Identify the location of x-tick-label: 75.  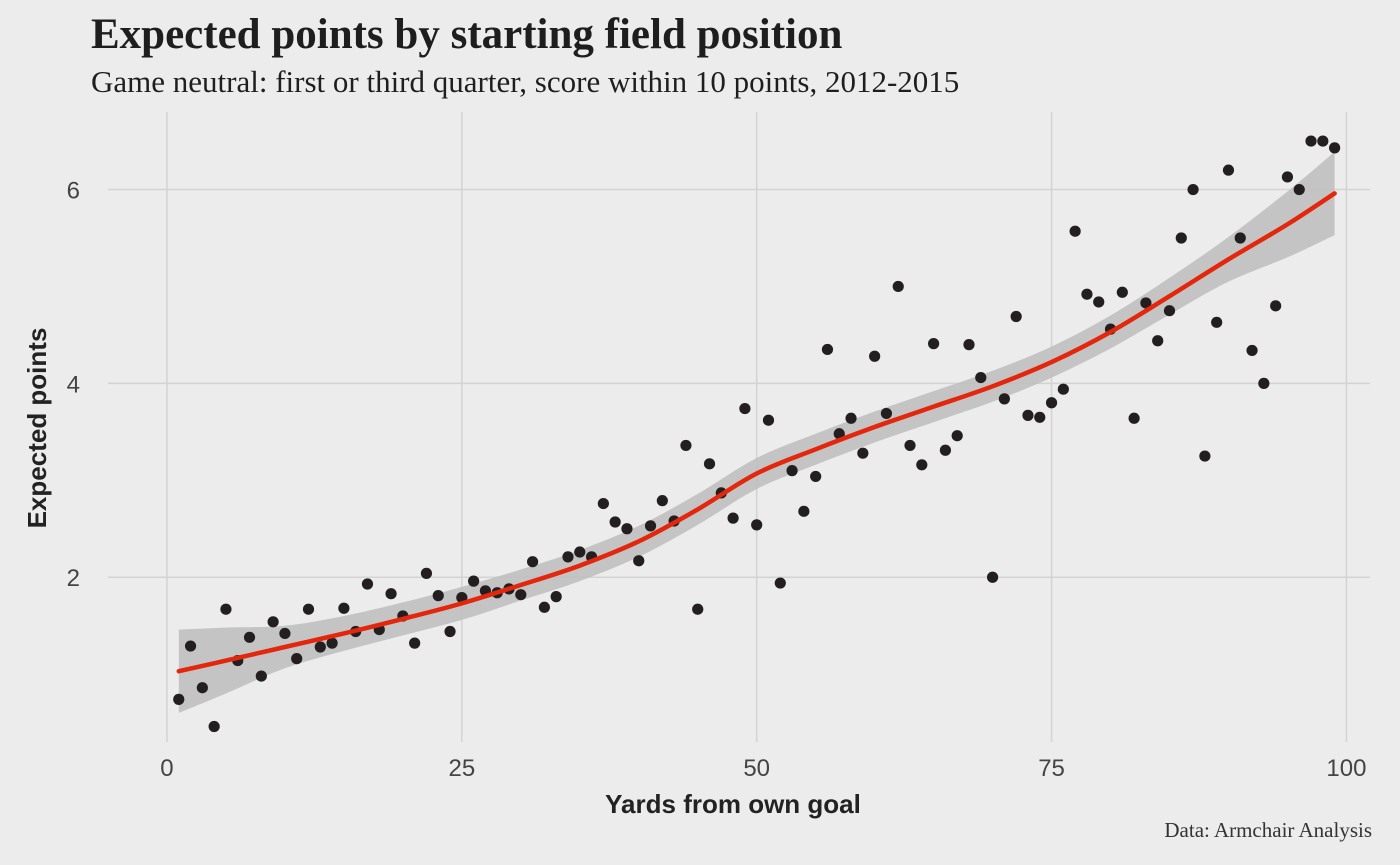
(1051, 768).